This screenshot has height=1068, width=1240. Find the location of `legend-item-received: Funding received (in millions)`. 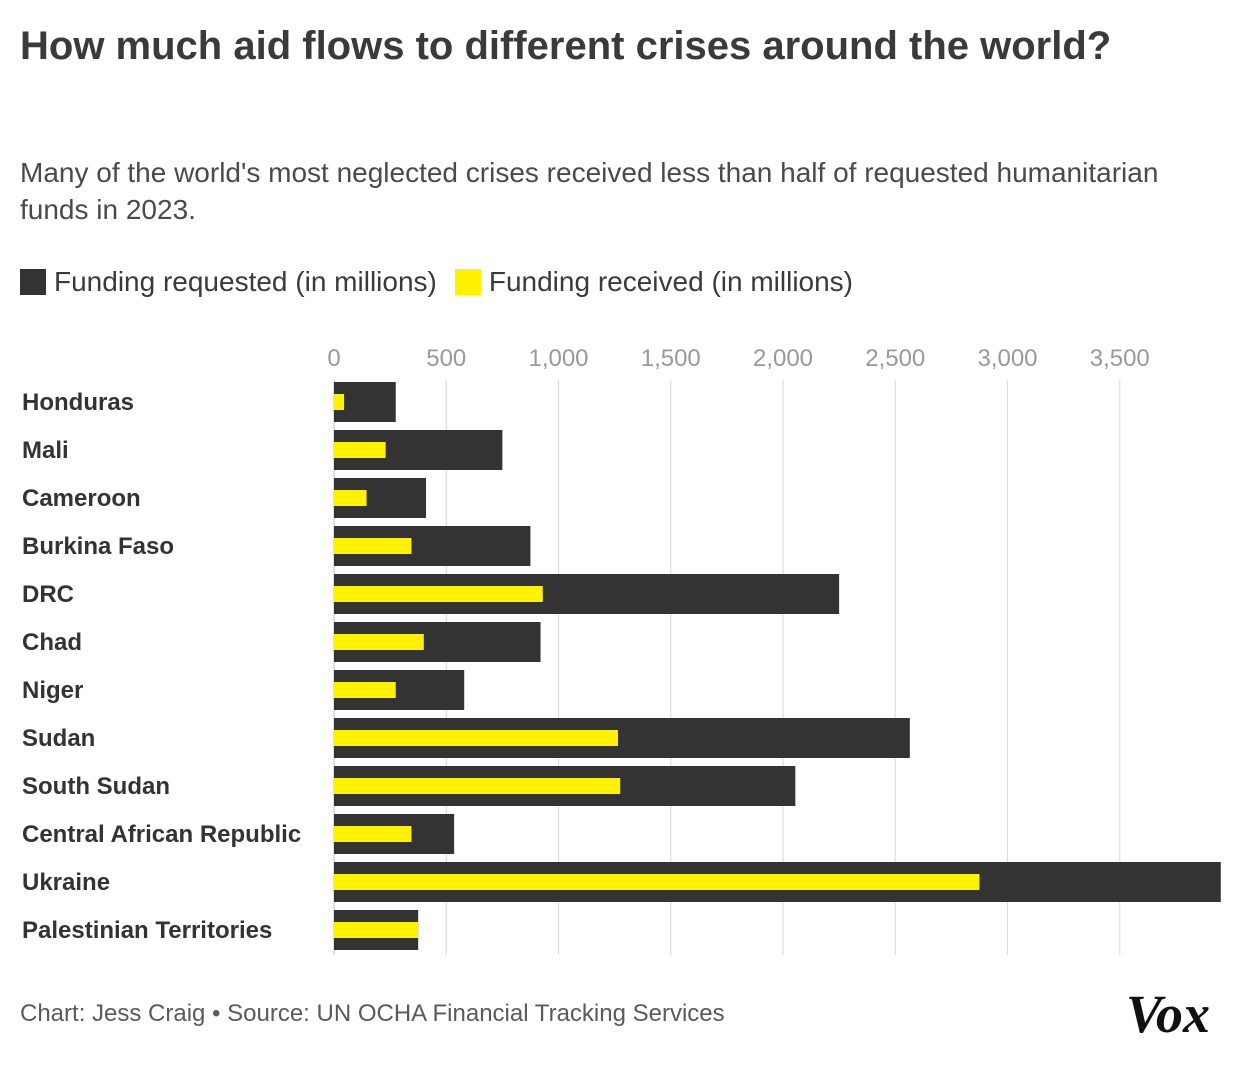

legend-item-received: Funding received (in millions) is located at coordinates (654, 282).